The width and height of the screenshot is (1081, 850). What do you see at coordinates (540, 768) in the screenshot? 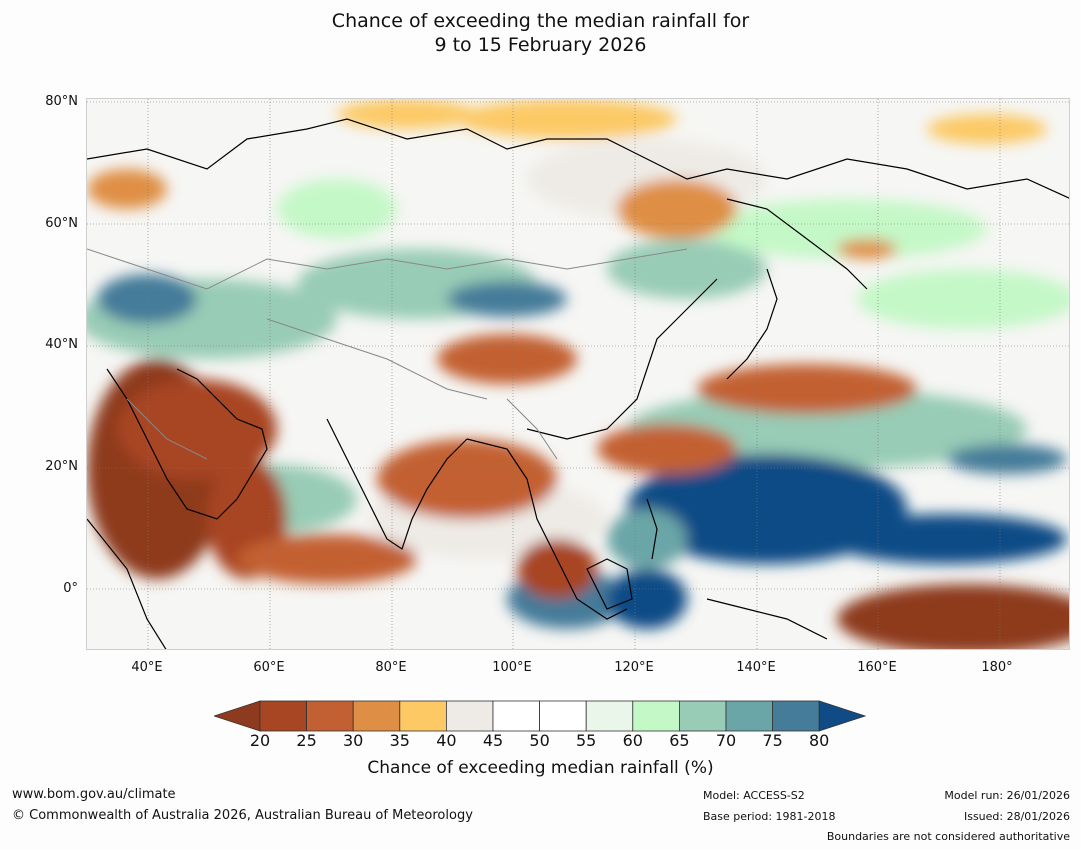
I see `colorbar-title: Chance of exceeding median rainfall (%)` at bounding box center [540, 768].